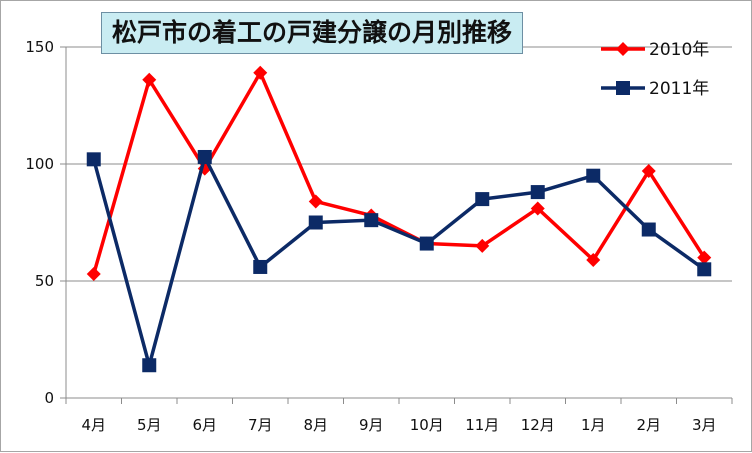 This screenshot has width=752, height=453. I want to click on x-tick-label: 1月, so click(593, 425).